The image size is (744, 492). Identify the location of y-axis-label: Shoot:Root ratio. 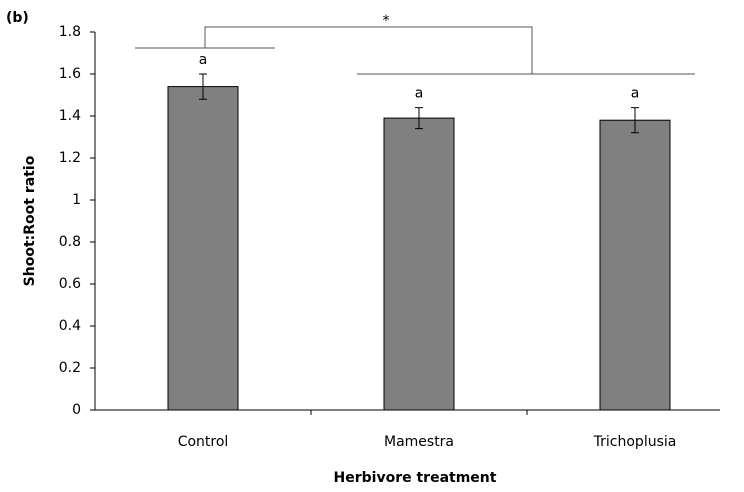
(30, 220).